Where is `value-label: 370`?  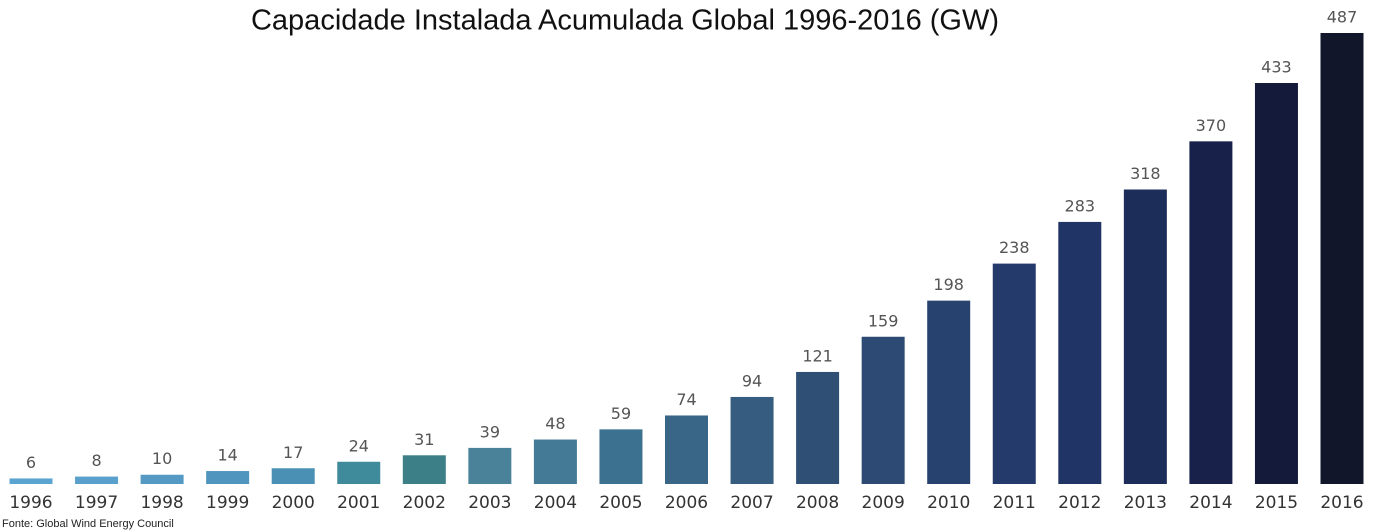
value-label: 370 is located at coordinates (1211, 125).